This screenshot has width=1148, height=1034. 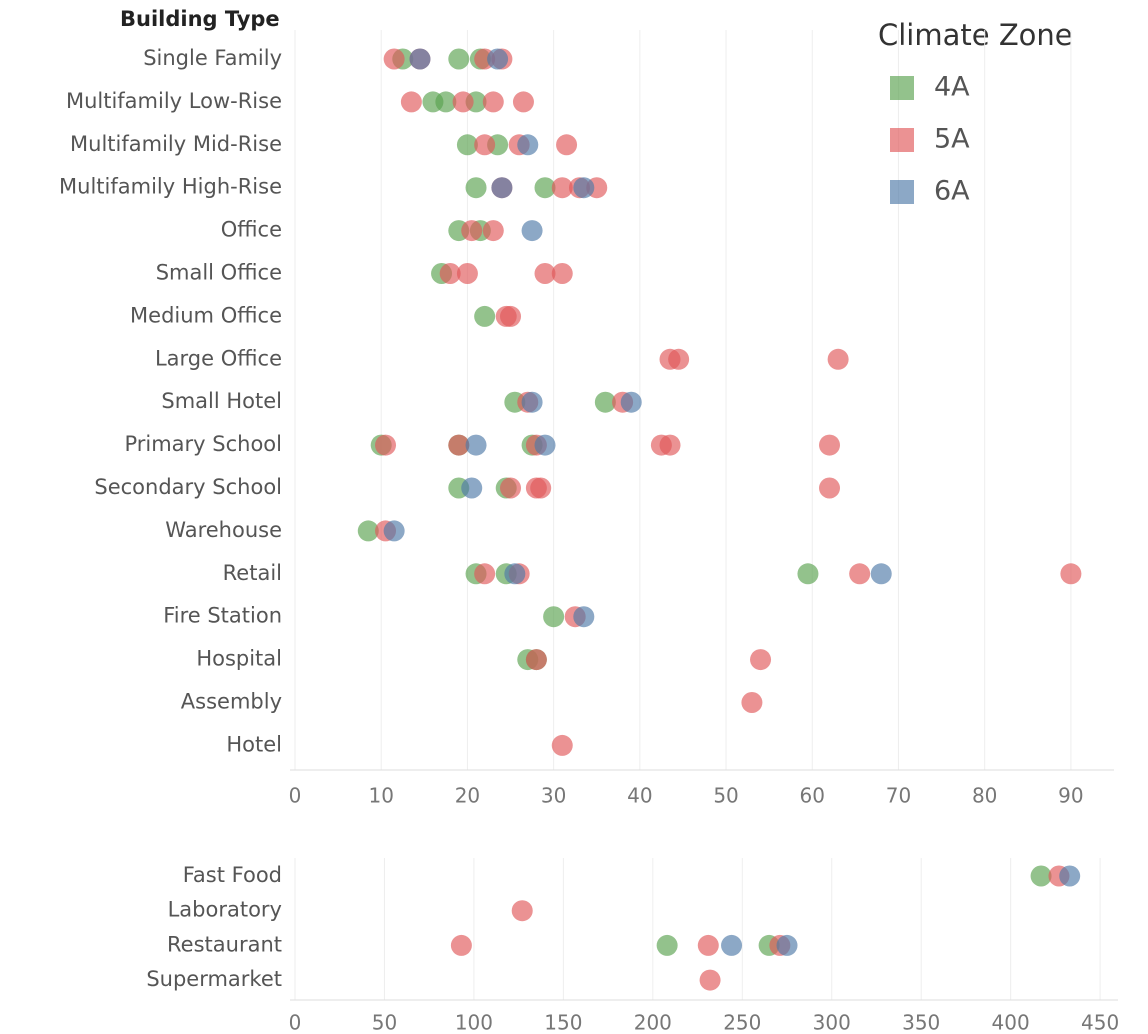 I want to click on y-tick-label: Hotel, so click(x=254, y=744).